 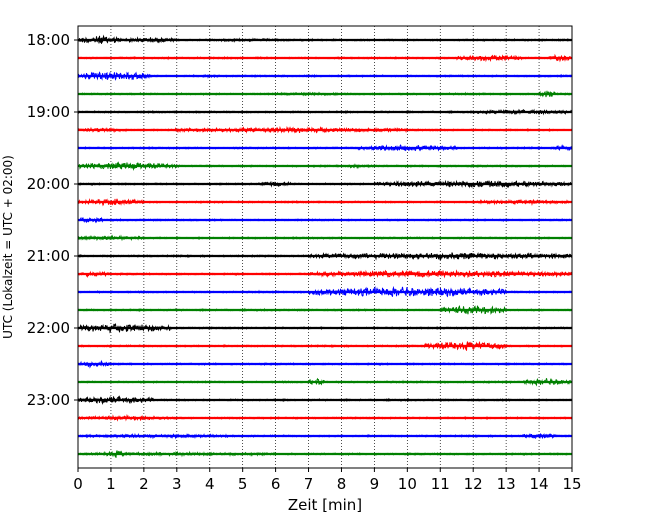 What do you see at coordinates (506, 484) in the screenshot?
I see `x-tick-label: 13` at bounding box center [506, 484].